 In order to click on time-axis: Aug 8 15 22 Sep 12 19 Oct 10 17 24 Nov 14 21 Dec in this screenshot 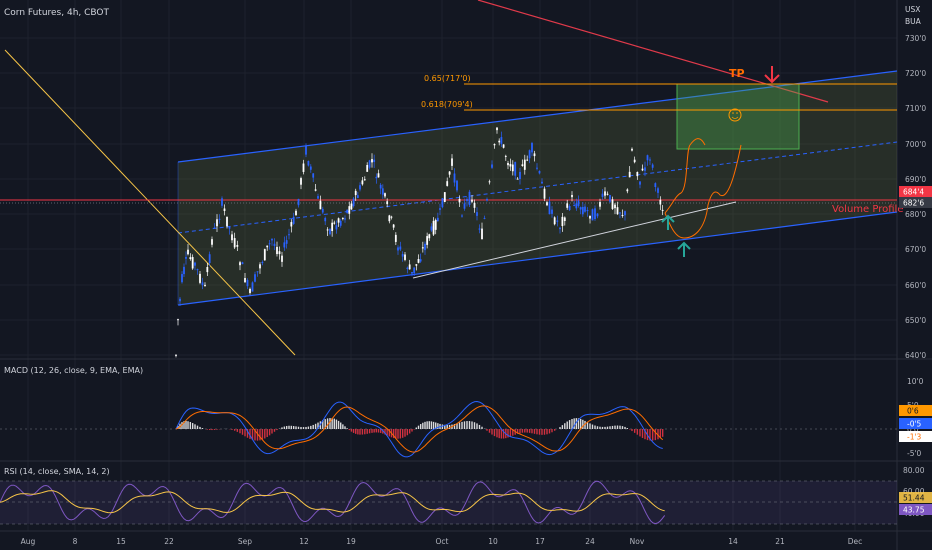, I will do `click(442, 541)`.